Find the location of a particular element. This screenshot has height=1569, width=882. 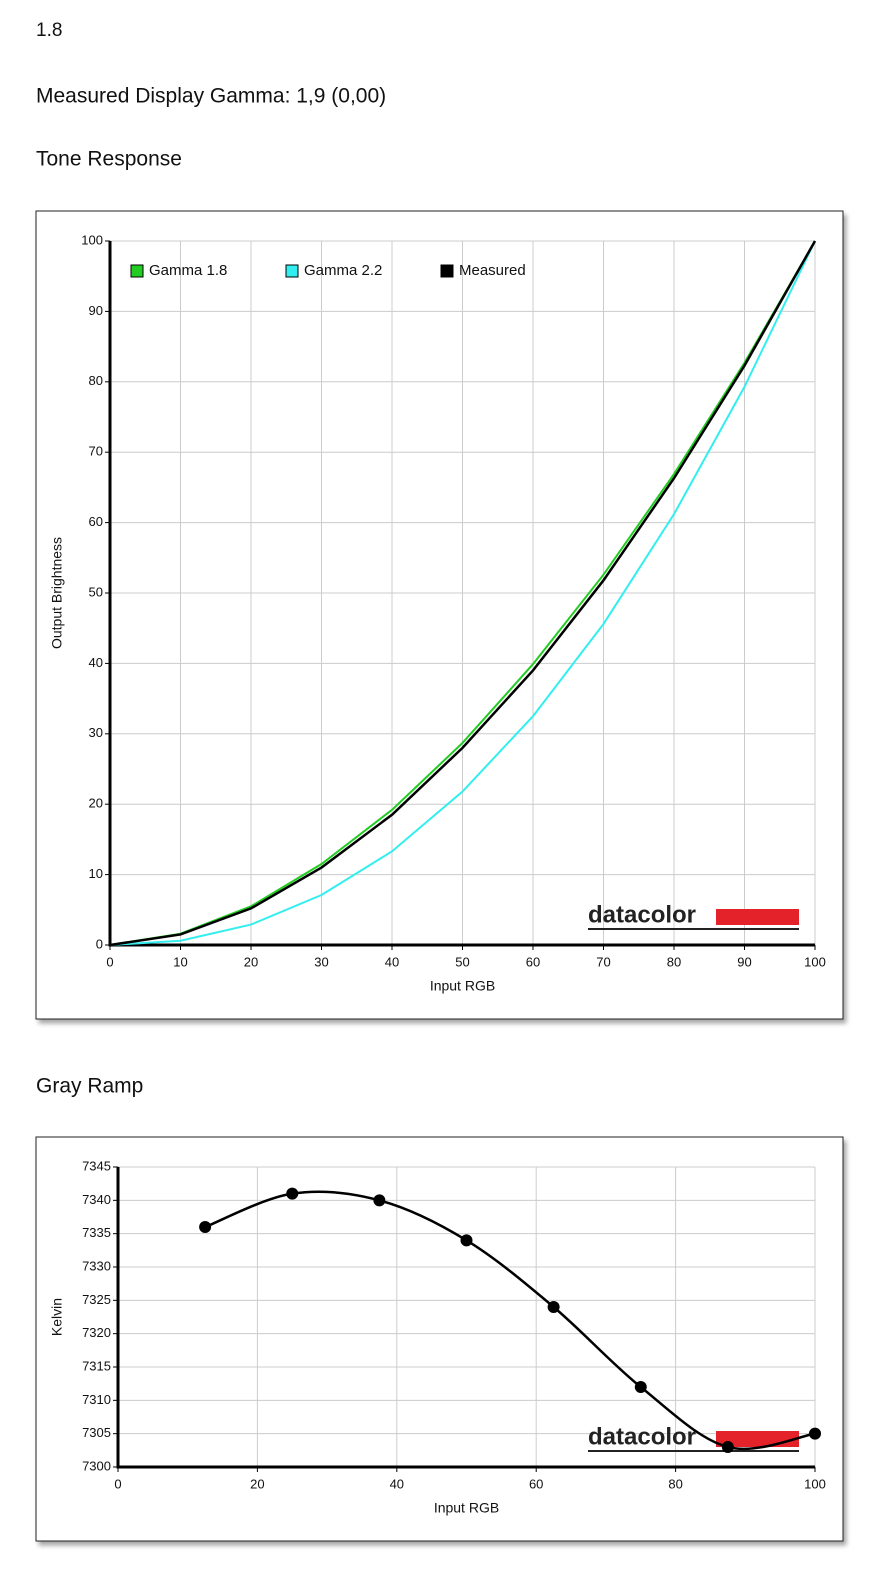

x-tick-label: 70 is located at coordinates (603, 961).